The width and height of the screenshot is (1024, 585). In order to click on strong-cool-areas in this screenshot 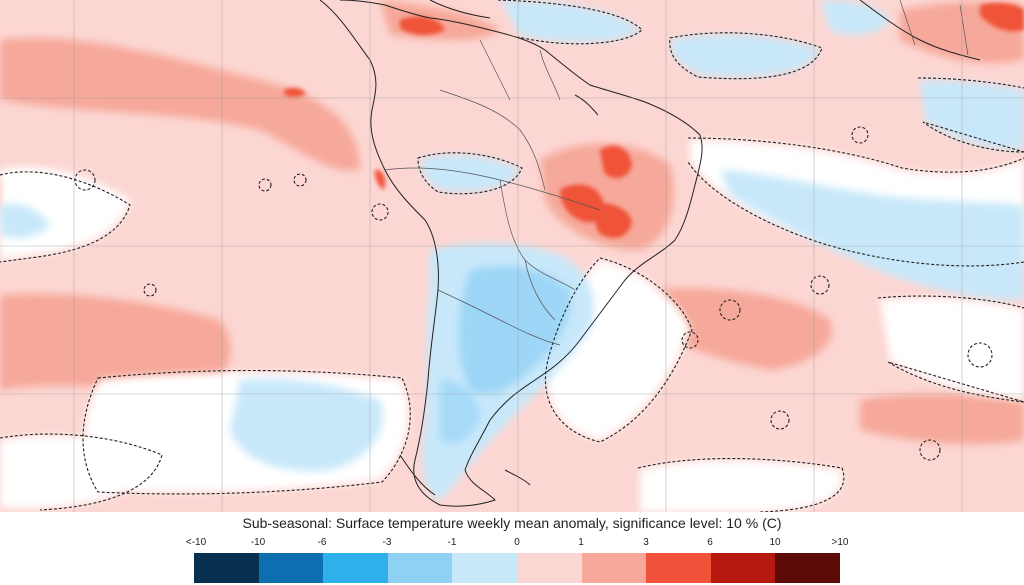, I will do `click(505, 355)`.